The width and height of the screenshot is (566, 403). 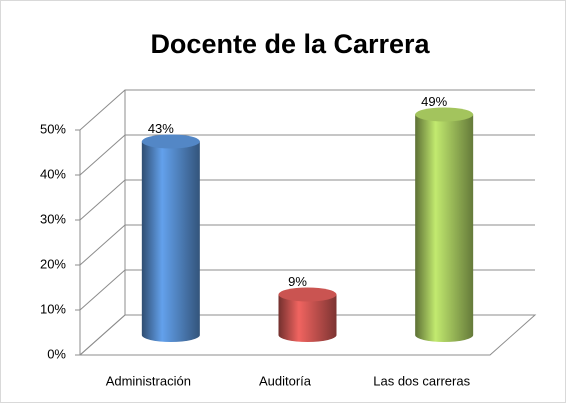 I want to click on y-tick-label: 30%, so click(x=53, y=218).